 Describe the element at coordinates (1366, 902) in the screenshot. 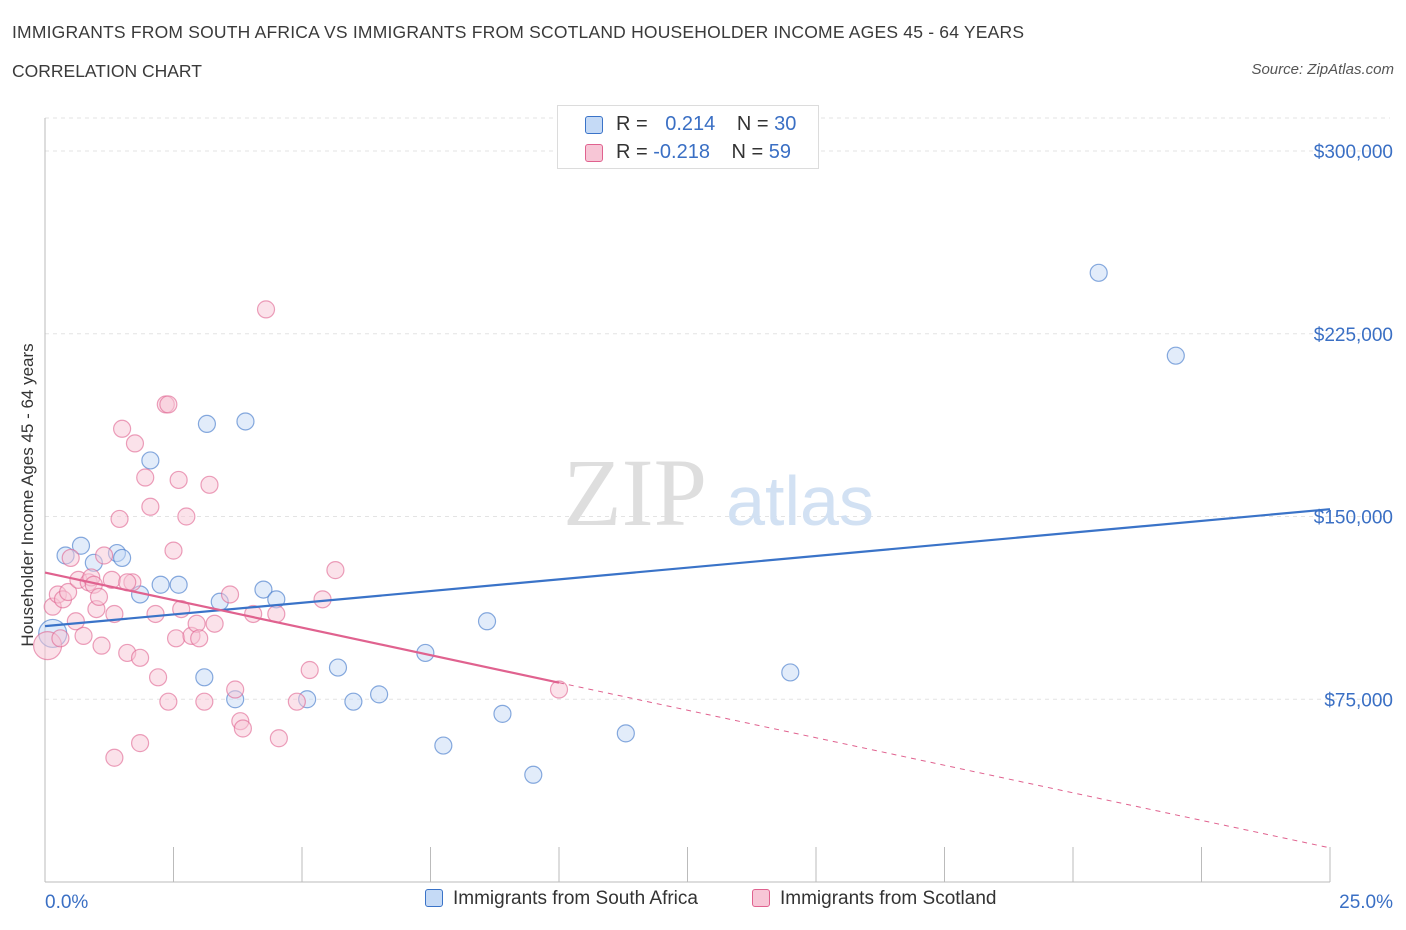

I see `x-tick-label: 25.0%` at that location.